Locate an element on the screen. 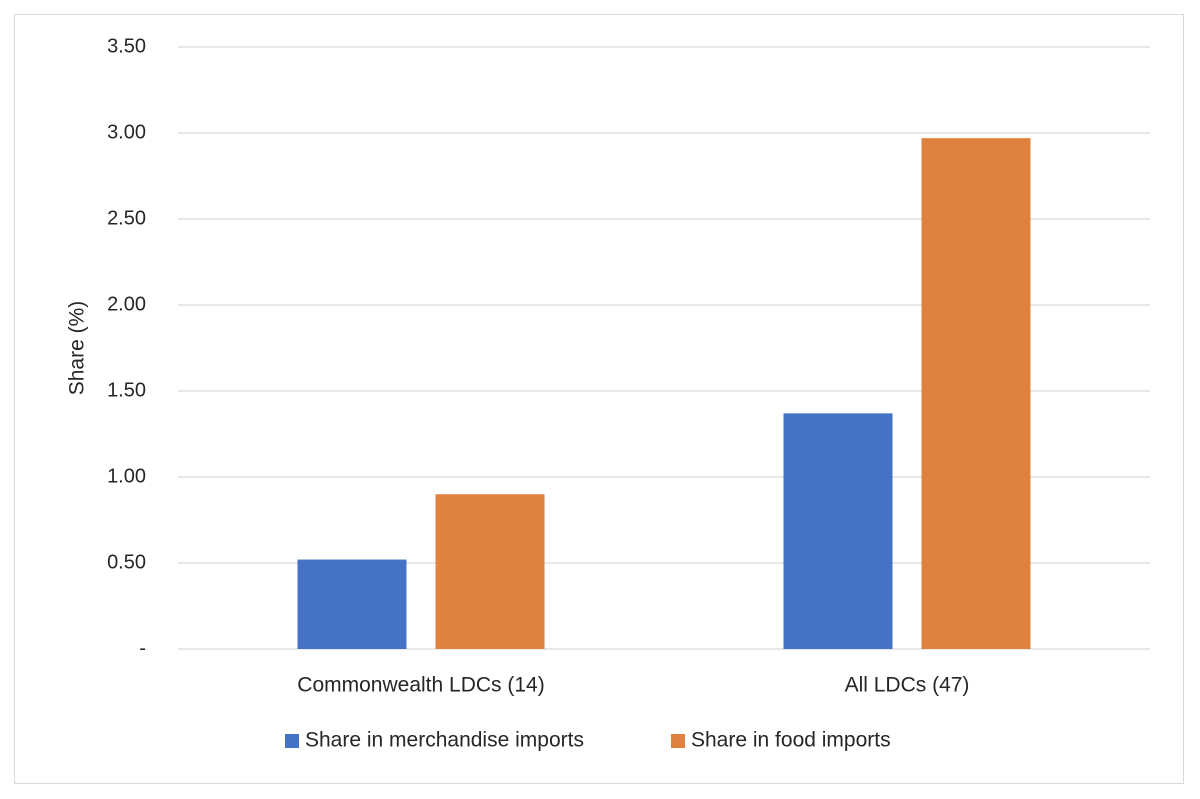  y-axis-title: Share (%) is located at coordinates (77, 348).